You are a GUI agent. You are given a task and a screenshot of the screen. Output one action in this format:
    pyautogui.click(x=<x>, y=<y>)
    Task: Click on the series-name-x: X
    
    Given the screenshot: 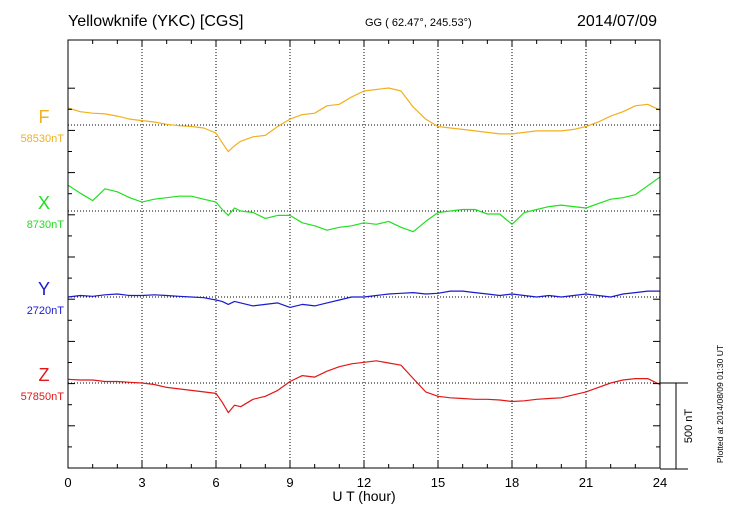 What is the action you would take?
    pyautogui.click(x=44, y=203)
    